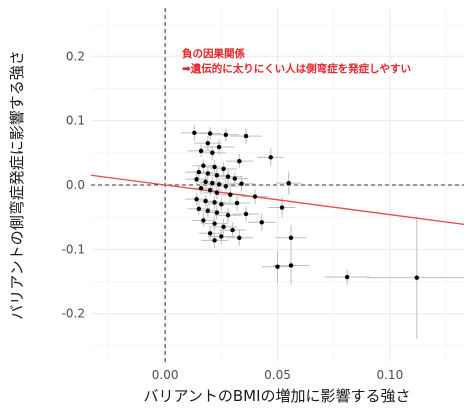  I want to click on x-tick-label: 0.05, so click(277, 375).